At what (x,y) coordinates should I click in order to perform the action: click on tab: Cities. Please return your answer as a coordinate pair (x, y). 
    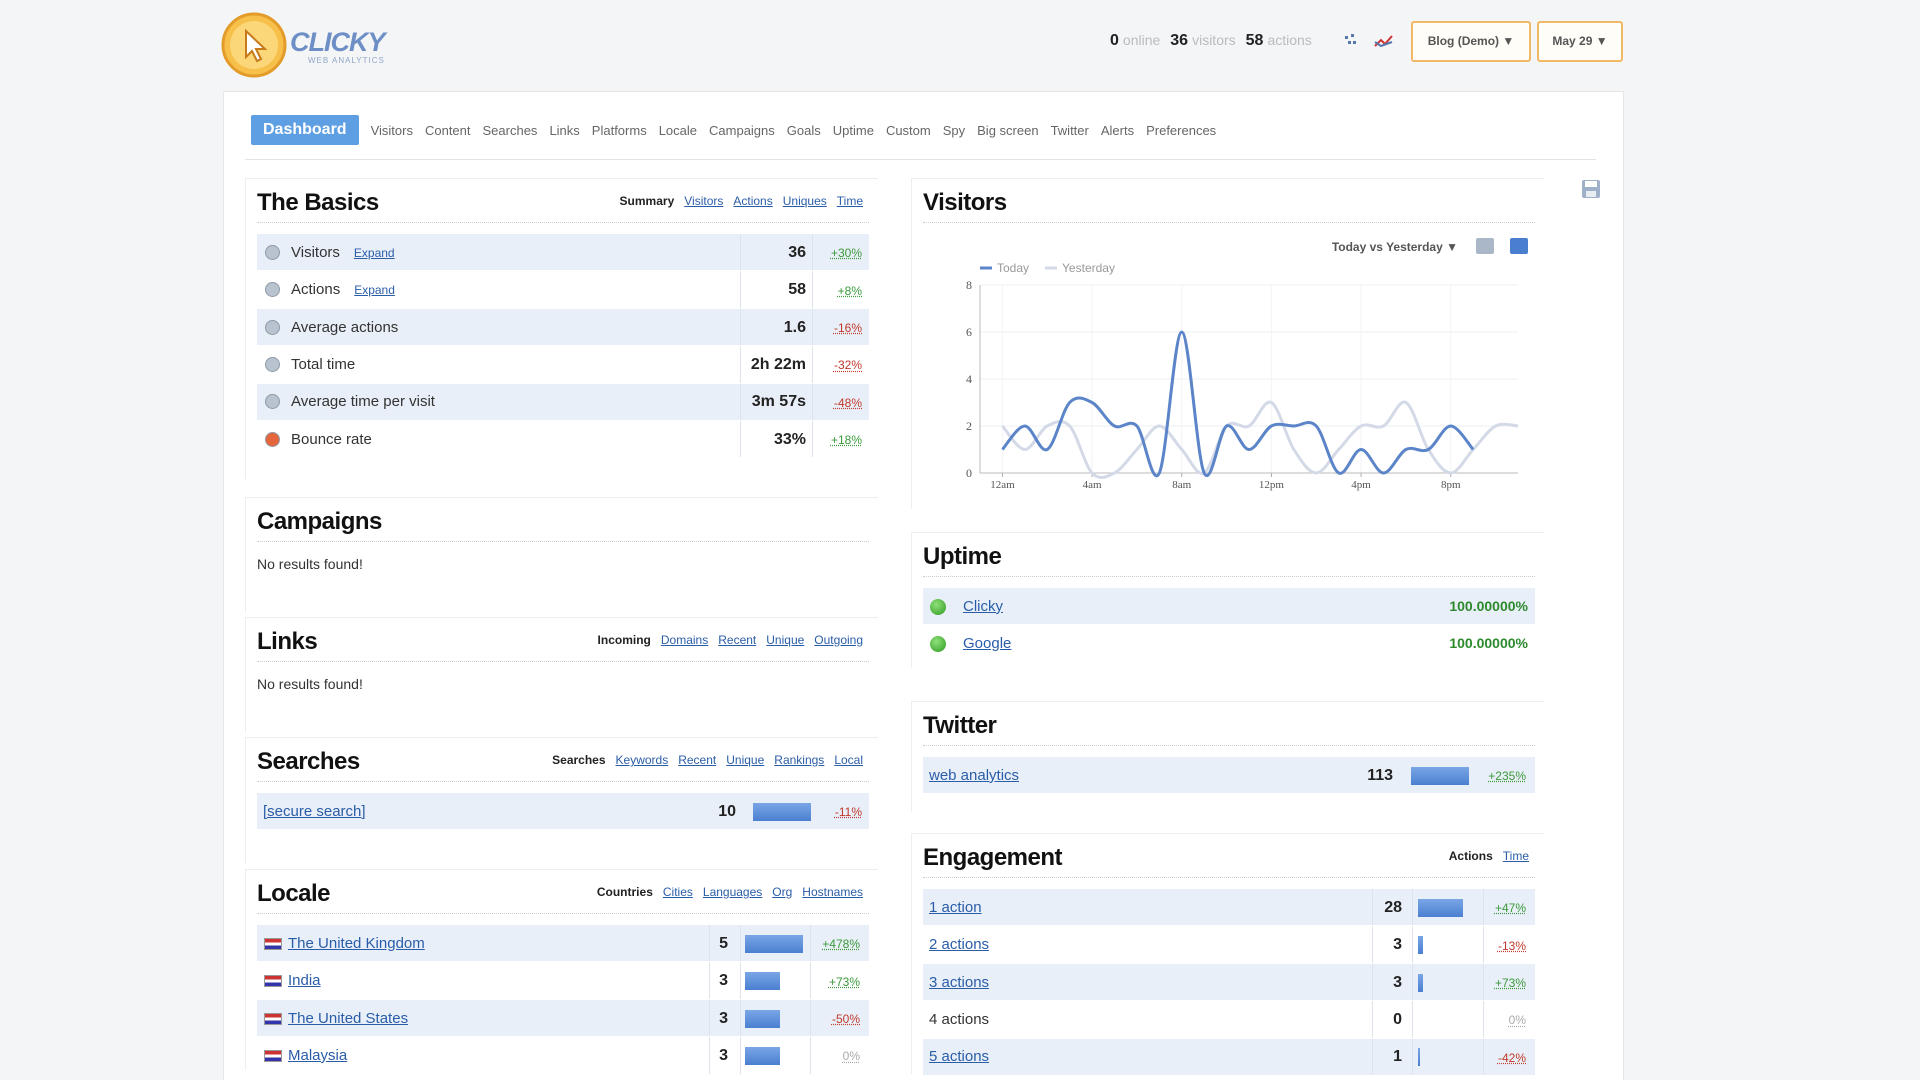
    Looking at the image, I should click on (677, 892).